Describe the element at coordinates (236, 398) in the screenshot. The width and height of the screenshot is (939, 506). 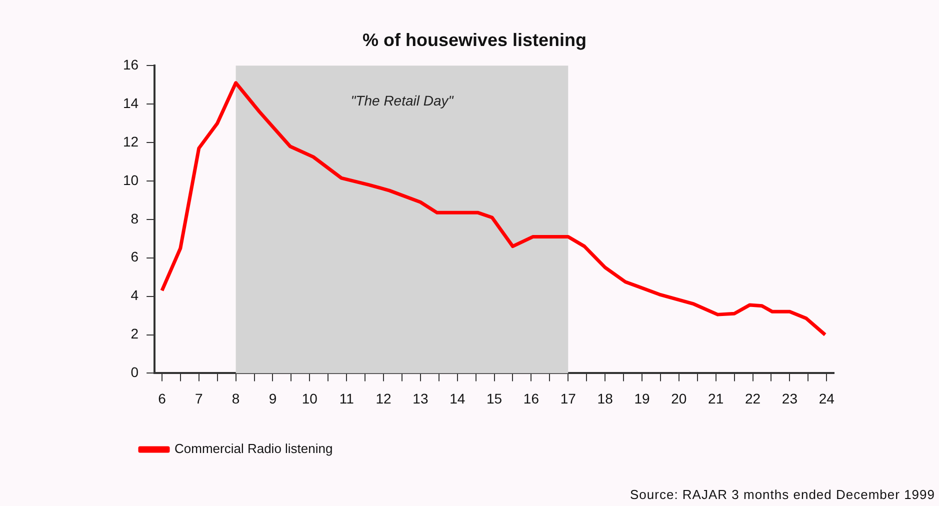
I see `x-tick-label: 8` at that location.